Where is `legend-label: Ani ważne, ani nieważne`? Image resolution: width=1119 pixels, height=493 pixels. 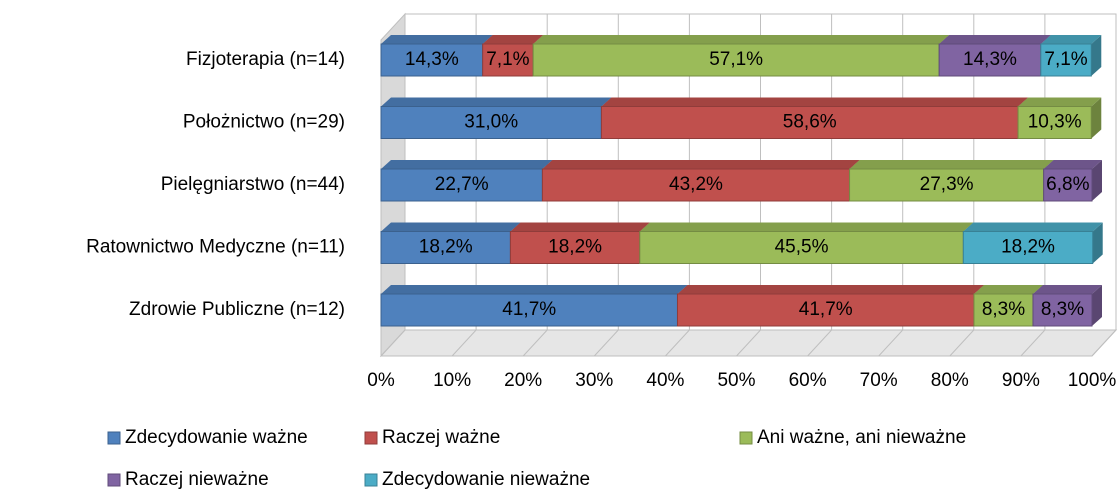 legend-label: Ani ważne, ani nieważne is located at coordinates (861, 437).